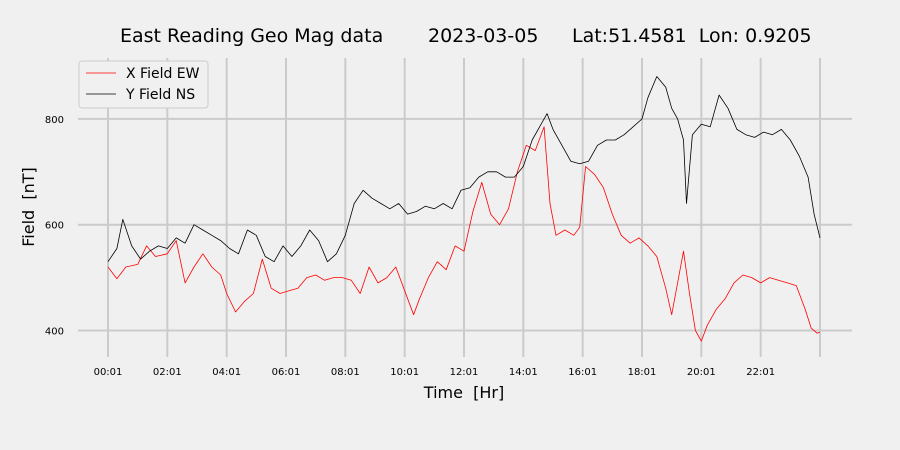 The width and height of the screenshot is (900, 450). What do you see at coordinates (108, 372) in the screenshot?
I see `x-tick-label: 00:01` at bounding box center [108, 372].